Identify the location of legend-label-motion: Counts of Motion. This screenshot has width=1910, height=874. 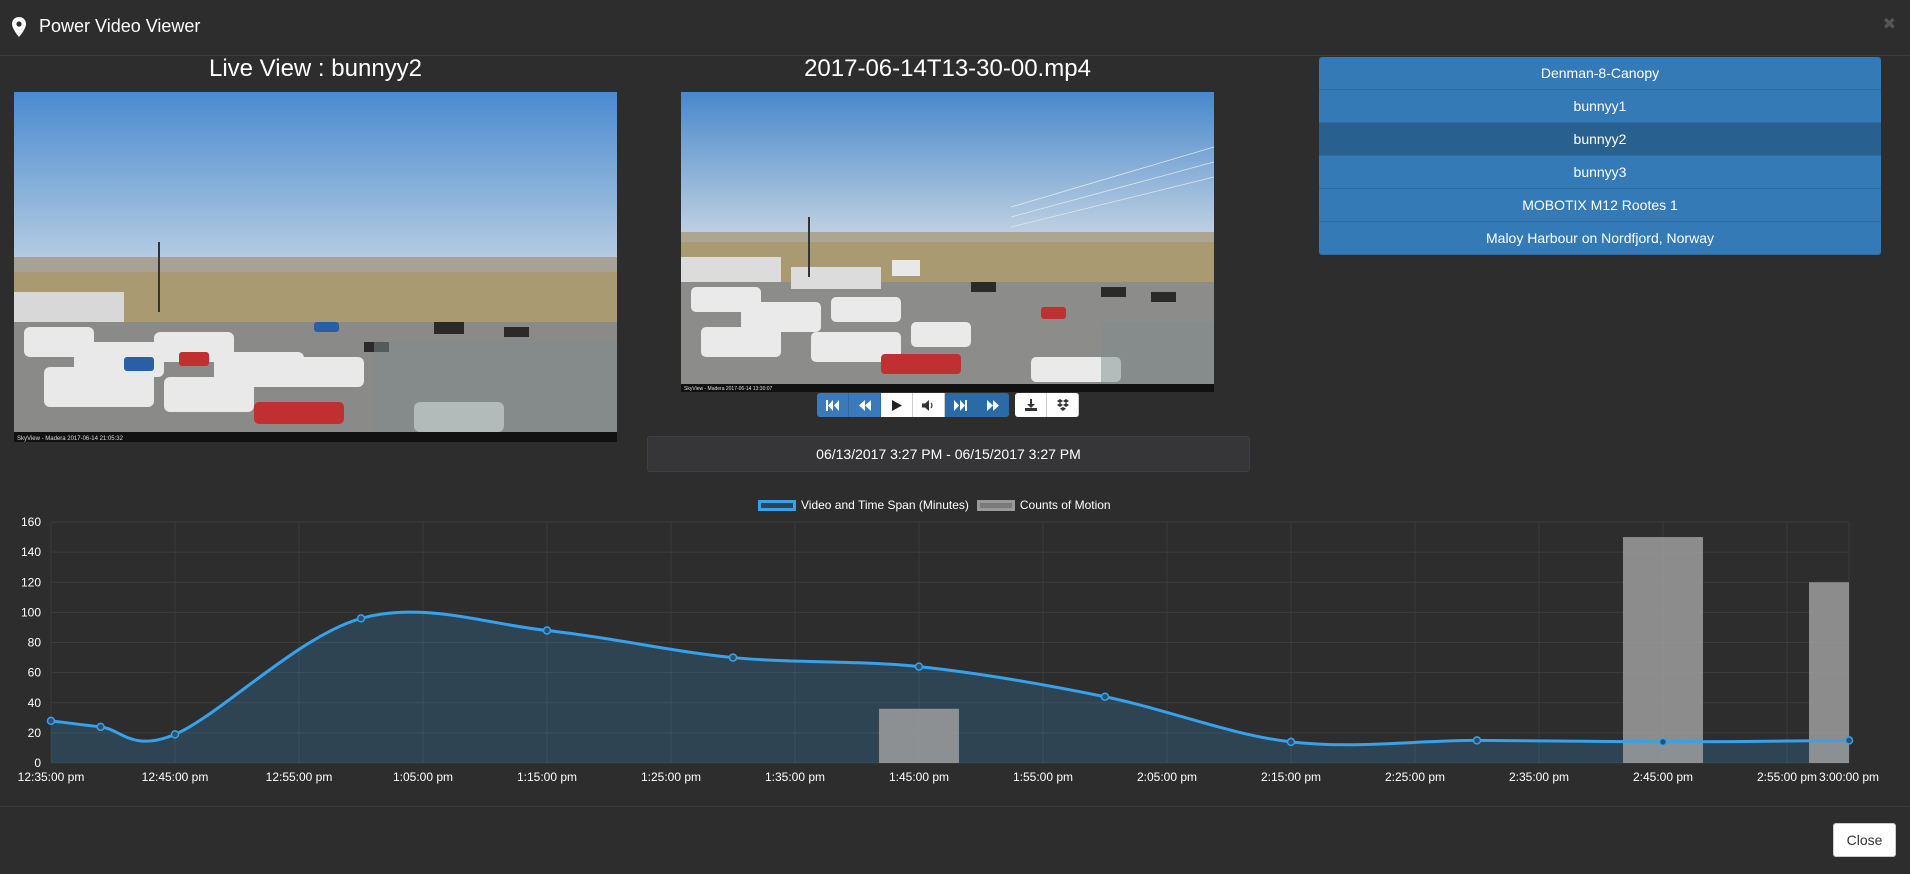
(1065, 505).